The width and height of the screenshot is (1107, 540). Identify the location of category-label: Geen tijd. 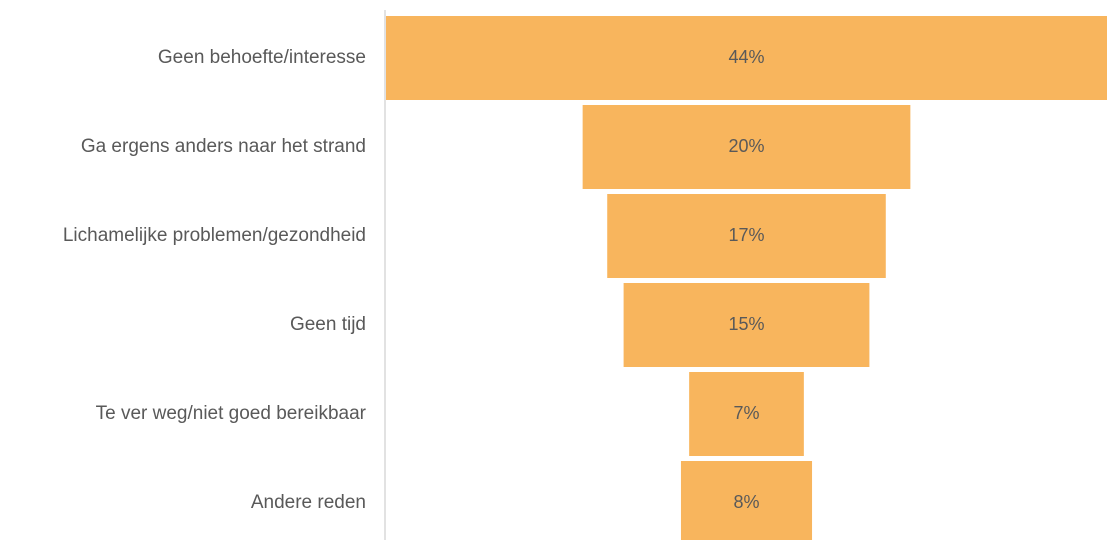
(328, 324).